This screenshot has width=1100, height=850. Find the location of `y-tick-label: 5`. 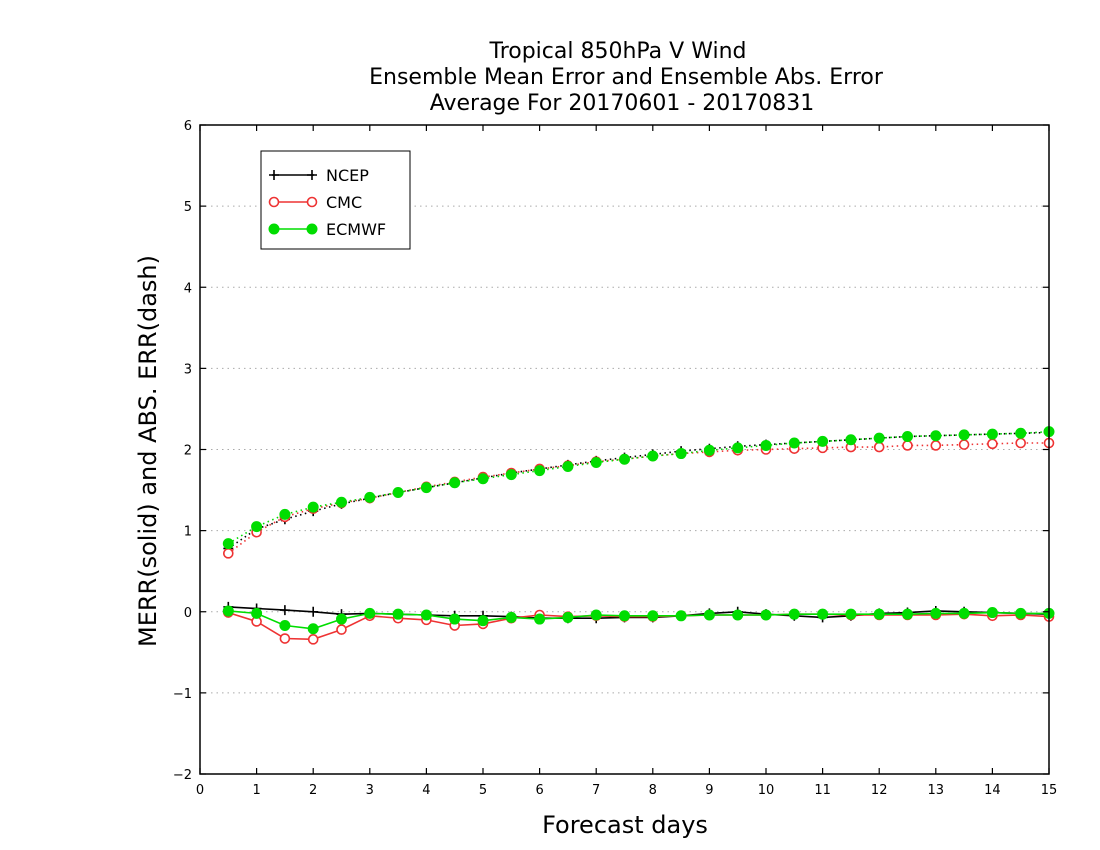

y-tick-label: 5 is located at coordinates (188, 207).